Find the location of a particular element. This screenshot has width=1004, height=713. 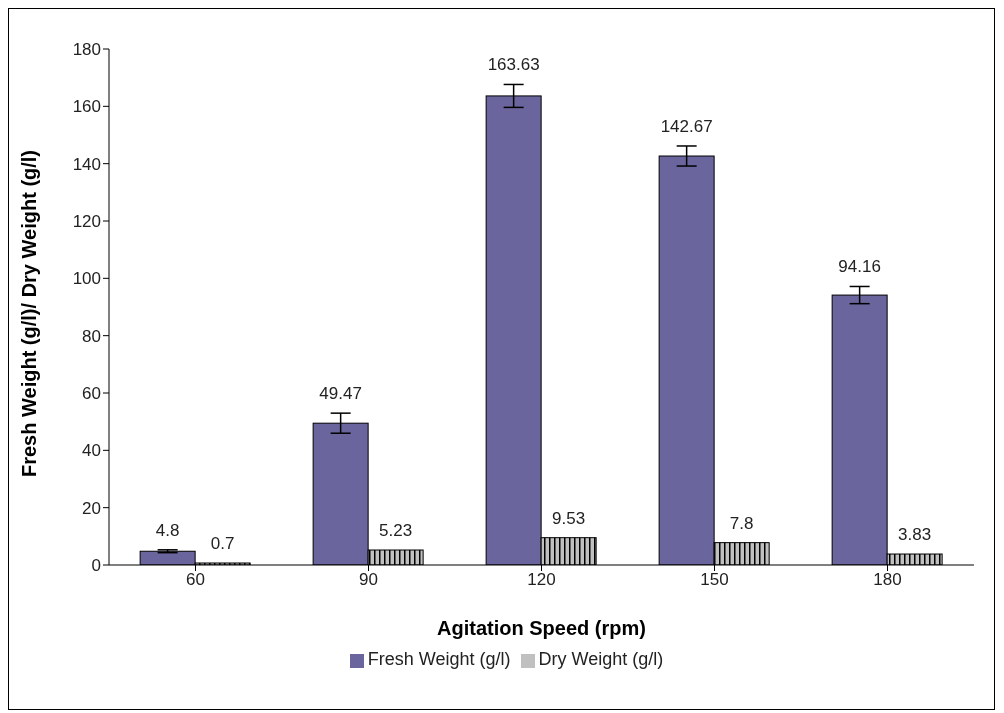

y-tick-label: 180 is located at coordinates (86, 50).